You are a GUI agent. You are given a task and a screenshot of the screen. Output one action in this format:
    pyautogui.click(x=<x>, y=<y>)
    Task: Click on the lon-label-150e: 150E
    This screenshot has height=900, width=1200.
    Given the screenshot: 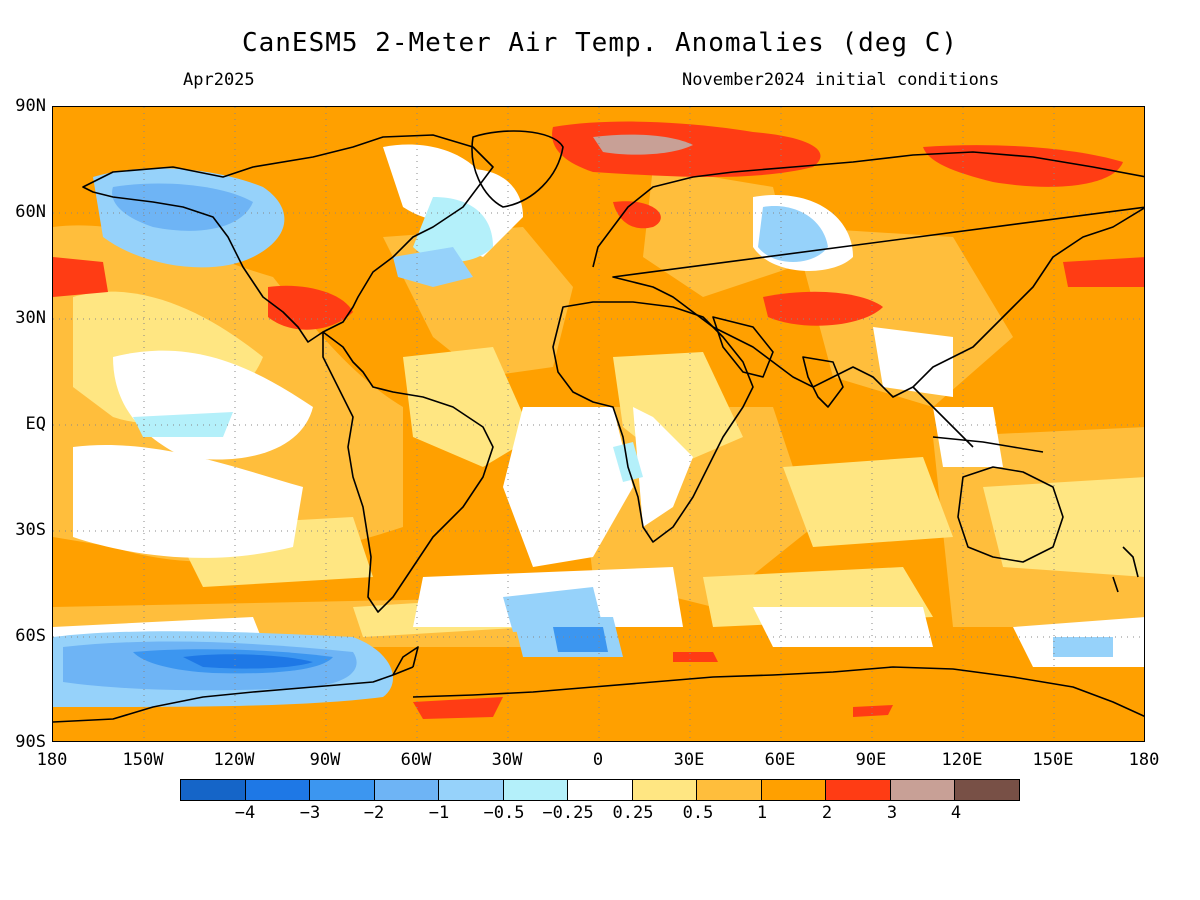 What is the action you would take?
    pyautogui.click(x=1053, y=760)
    